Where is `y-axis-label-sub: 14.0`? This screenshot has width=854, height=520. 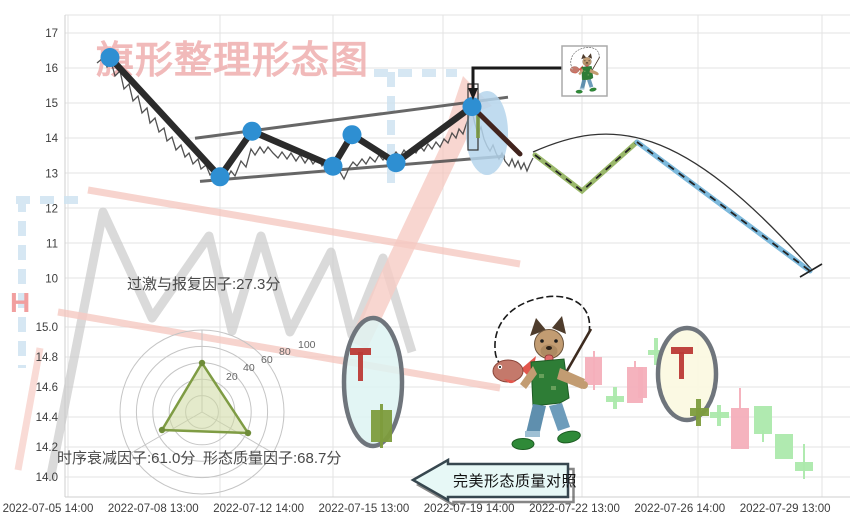
y-axis-label-sub: 14.0 is located at coordinates (47, 478).